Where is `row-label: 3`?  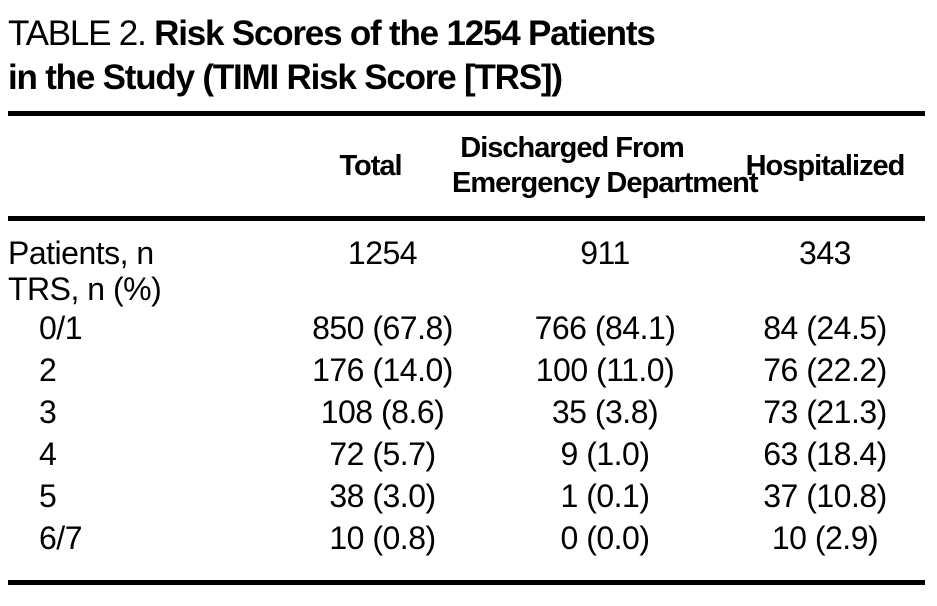
row-label: 3 is located at coordinates (48, 411).